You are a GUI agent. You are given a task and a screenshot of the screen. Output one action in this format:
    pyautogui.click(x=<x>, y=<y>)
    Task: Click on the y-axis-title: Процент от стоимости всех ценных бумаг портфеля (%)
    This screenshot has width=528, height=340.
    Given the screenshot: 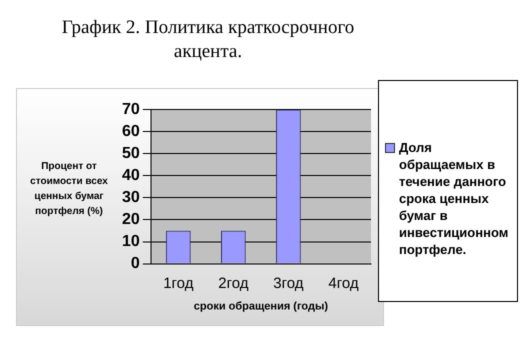 What is the action you would take?
    pyautogui.click(x=69, y=189)
    